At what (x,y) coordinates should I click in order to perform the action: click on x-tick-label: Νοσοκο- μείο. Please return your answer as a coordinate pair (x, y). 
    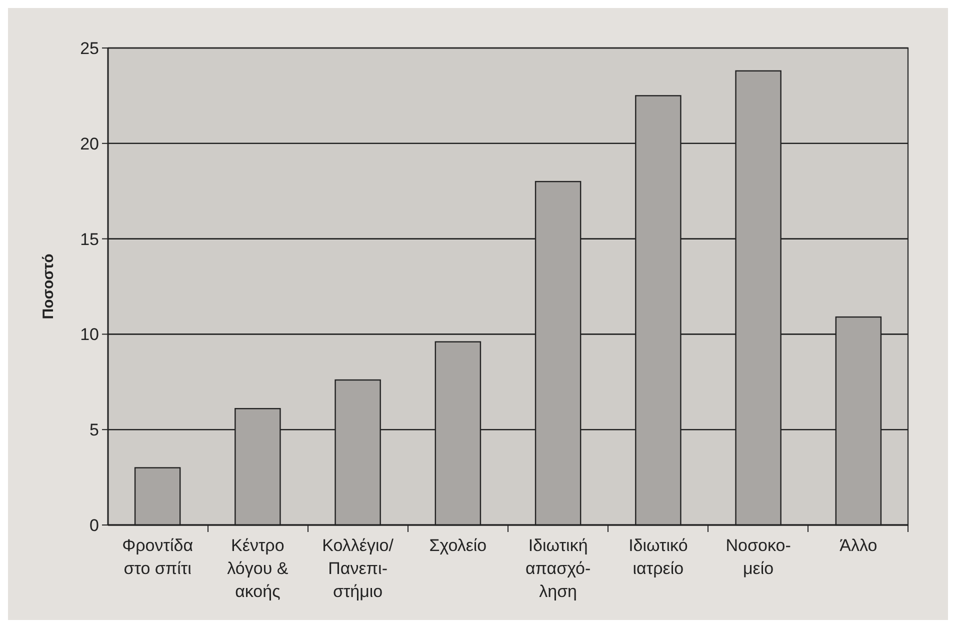
    Looking at the image, I should click on (758, 557).